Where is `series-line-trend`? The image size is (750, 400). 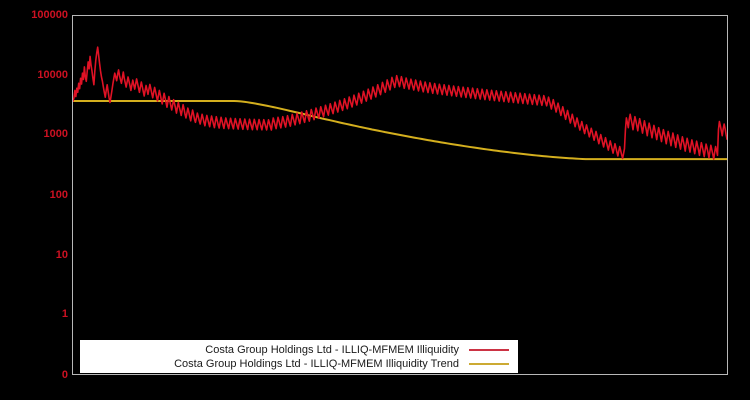
series-line-trend is located at coordinates (400, 130).